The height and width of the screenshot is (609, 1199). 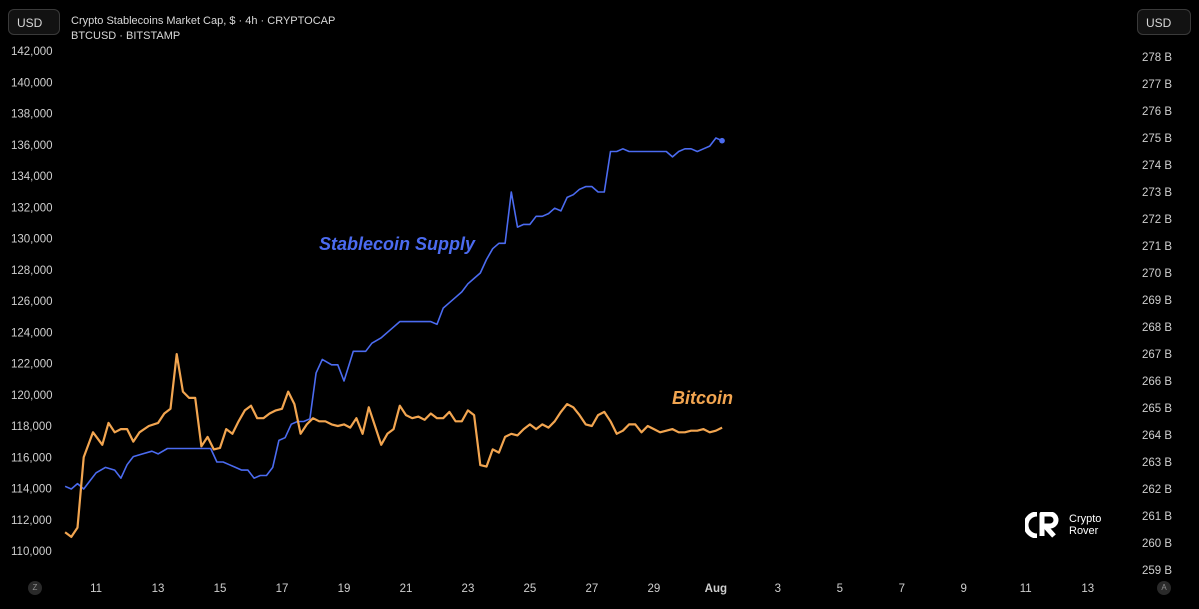 I want to click on stablecoin-supply-label: Stablecoin Supply, so click(x=397, y=244).